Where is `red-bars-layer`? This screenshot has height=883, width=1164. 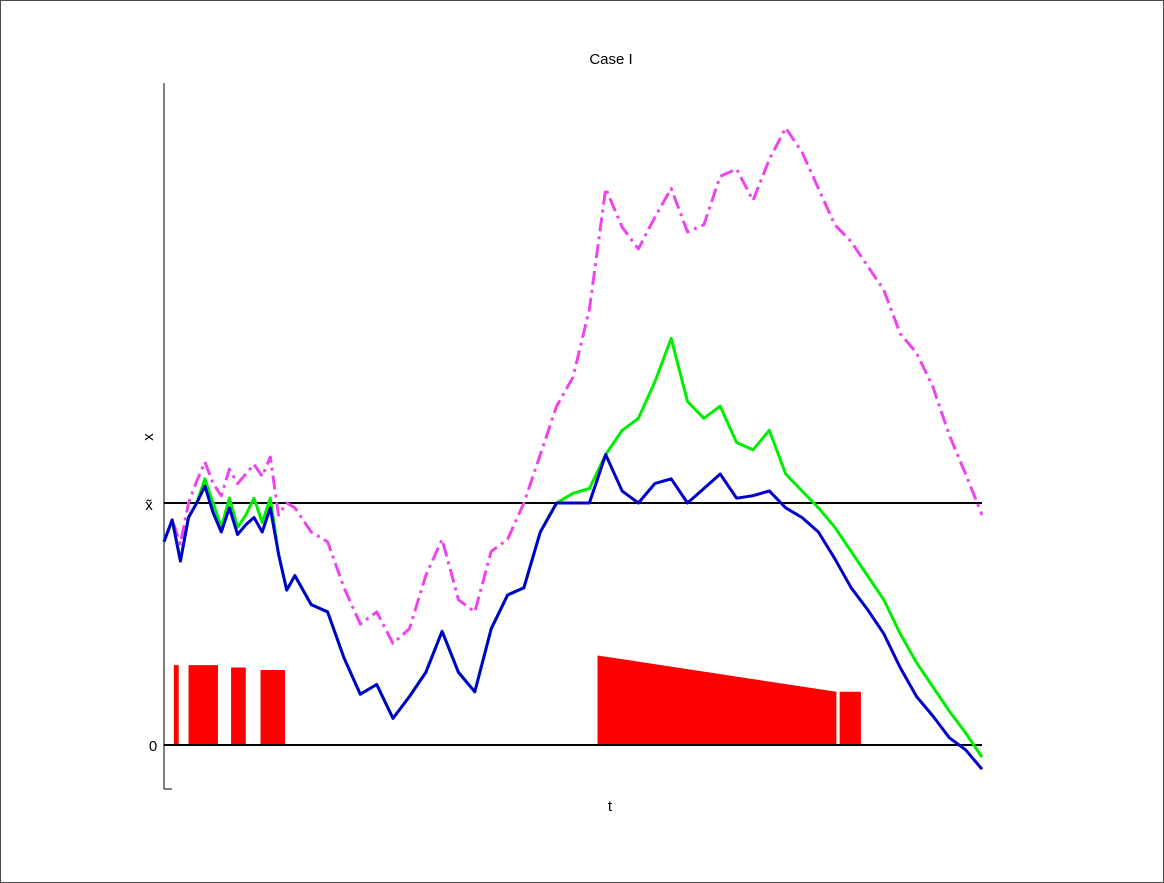
red-bars-layer is located at coordinates (517, 700).